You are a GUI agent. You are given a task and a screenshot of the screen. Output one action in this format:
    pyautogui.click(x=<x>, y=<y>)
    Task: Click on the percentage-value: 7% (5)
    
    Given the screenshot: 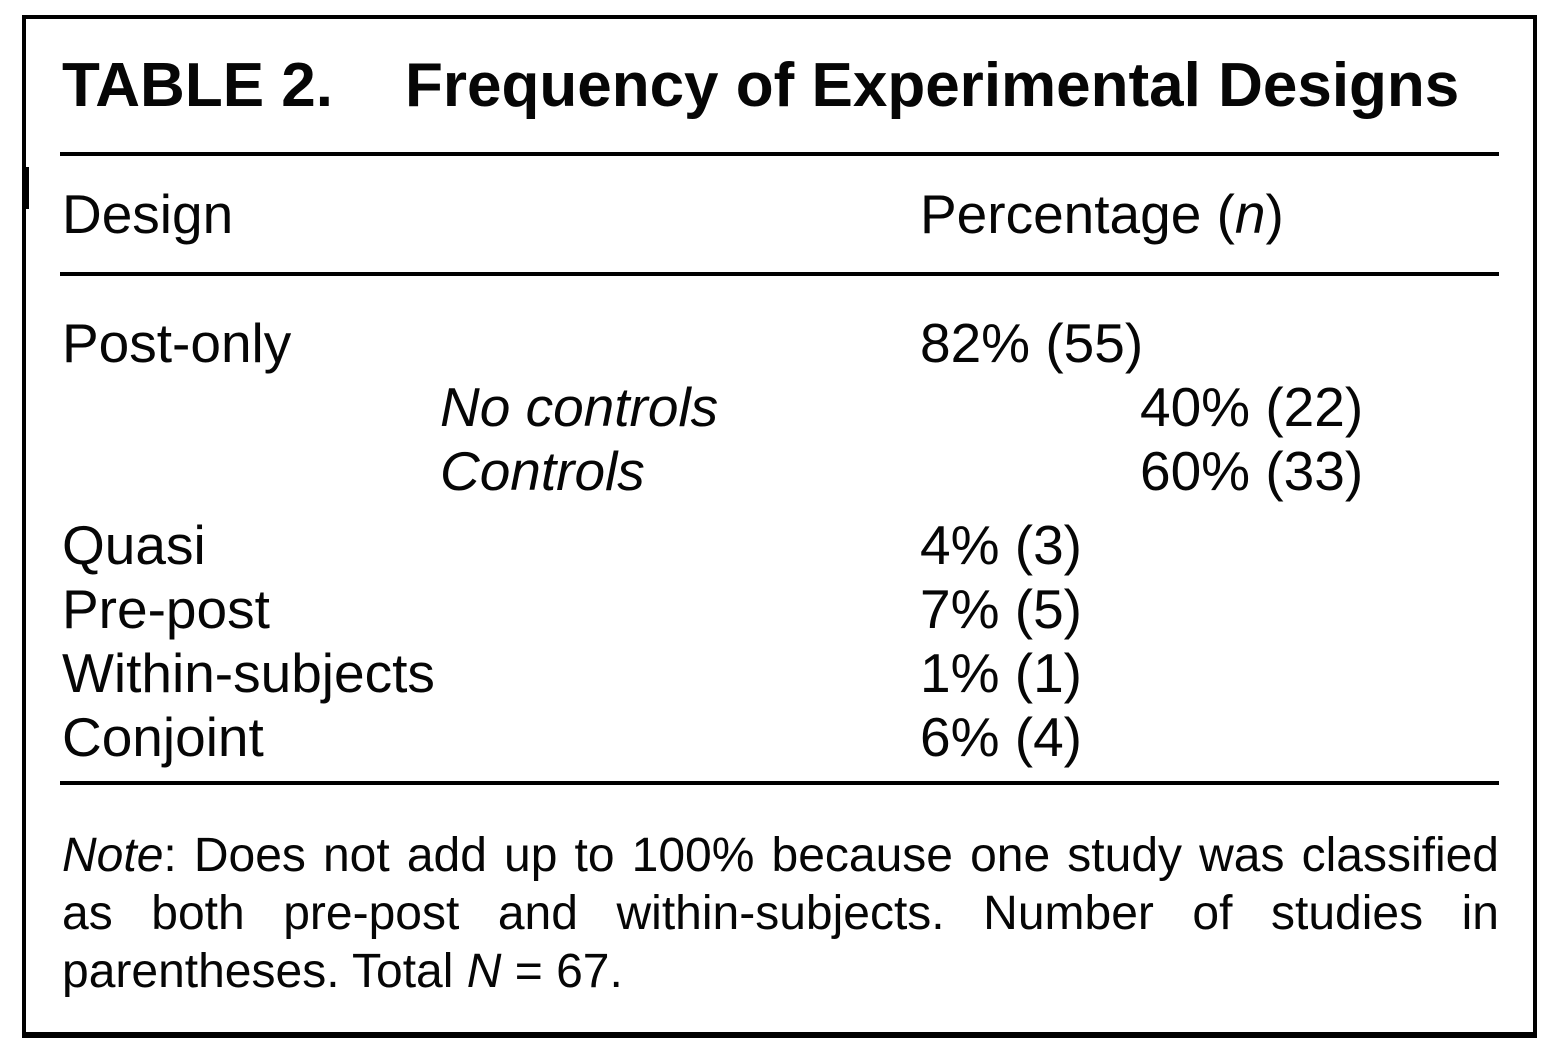 What is the action you would take?
    pyautogui.click(x=1001, y=609)
    